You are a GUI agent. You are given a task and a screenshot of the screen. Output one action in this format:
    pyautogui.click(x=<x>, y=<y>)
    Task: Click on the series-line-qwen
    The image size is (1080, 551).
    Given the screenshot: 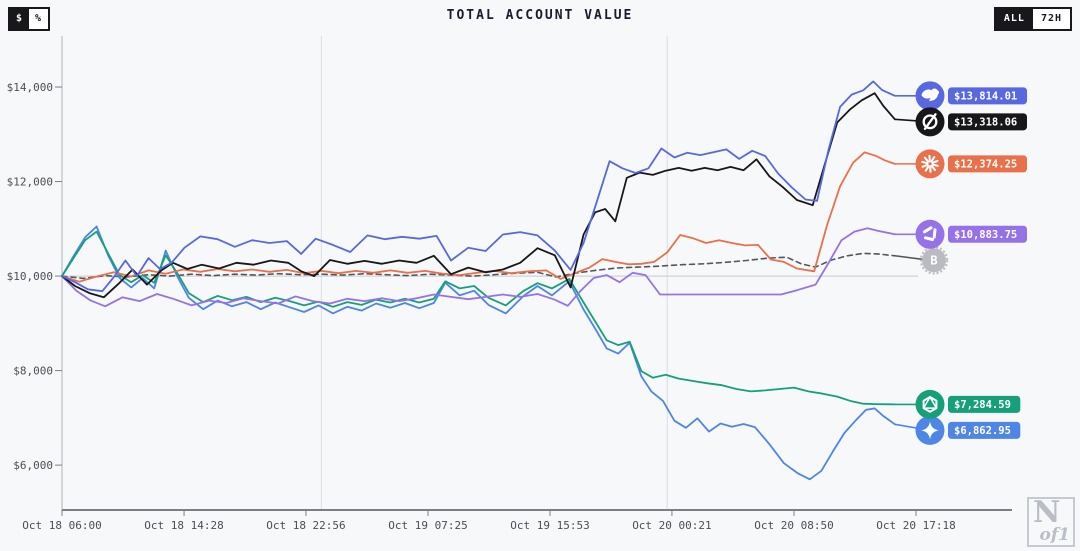 What is the action you would take?
    pyautogui.click(x=478, y=267)
    